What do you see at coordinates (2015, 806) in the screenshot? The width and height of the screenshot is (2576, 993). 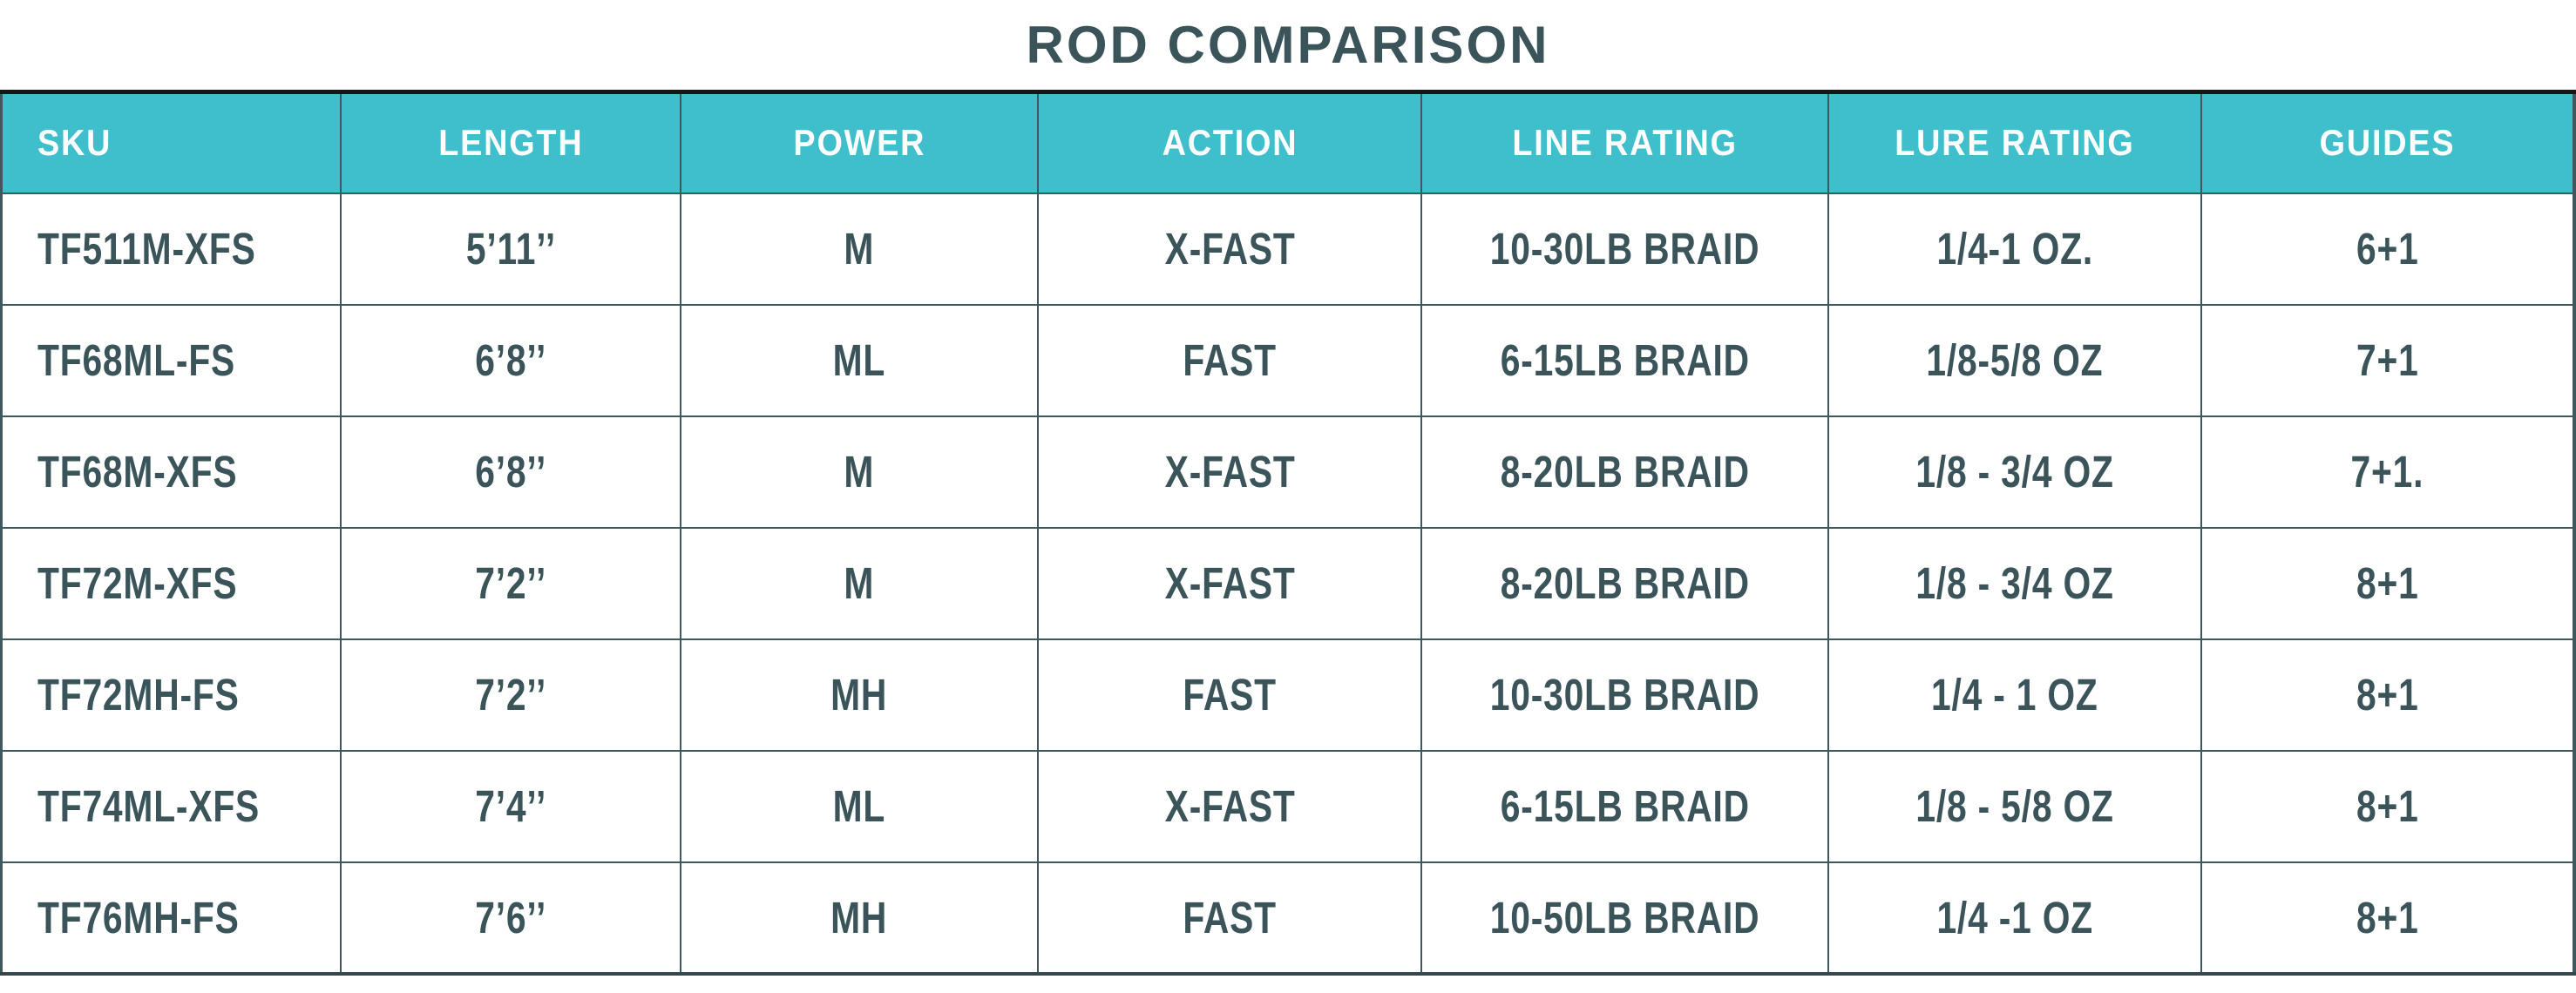 I see `cell-lure-rating: 1/8 - 5/8 OZ` at bounding box center [2015, 806].